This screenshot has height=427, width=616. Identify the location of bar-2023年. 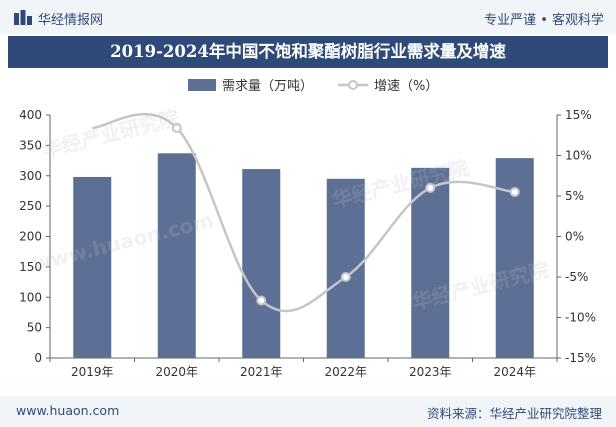
(430, 262).